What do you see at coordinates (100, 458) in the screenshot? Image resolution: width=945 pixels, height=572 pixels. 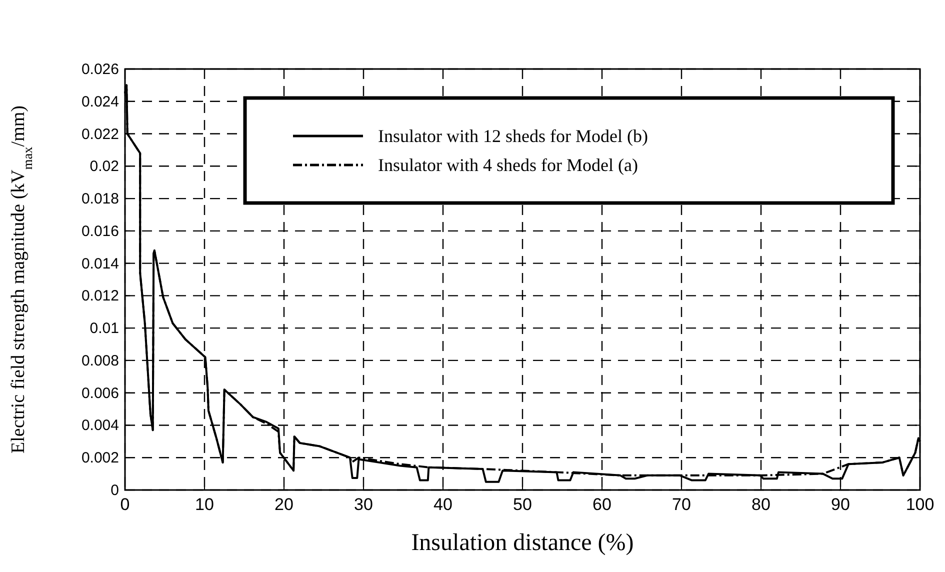 I see `y-tick-label: 0.002` at bounding box center [100, 458].